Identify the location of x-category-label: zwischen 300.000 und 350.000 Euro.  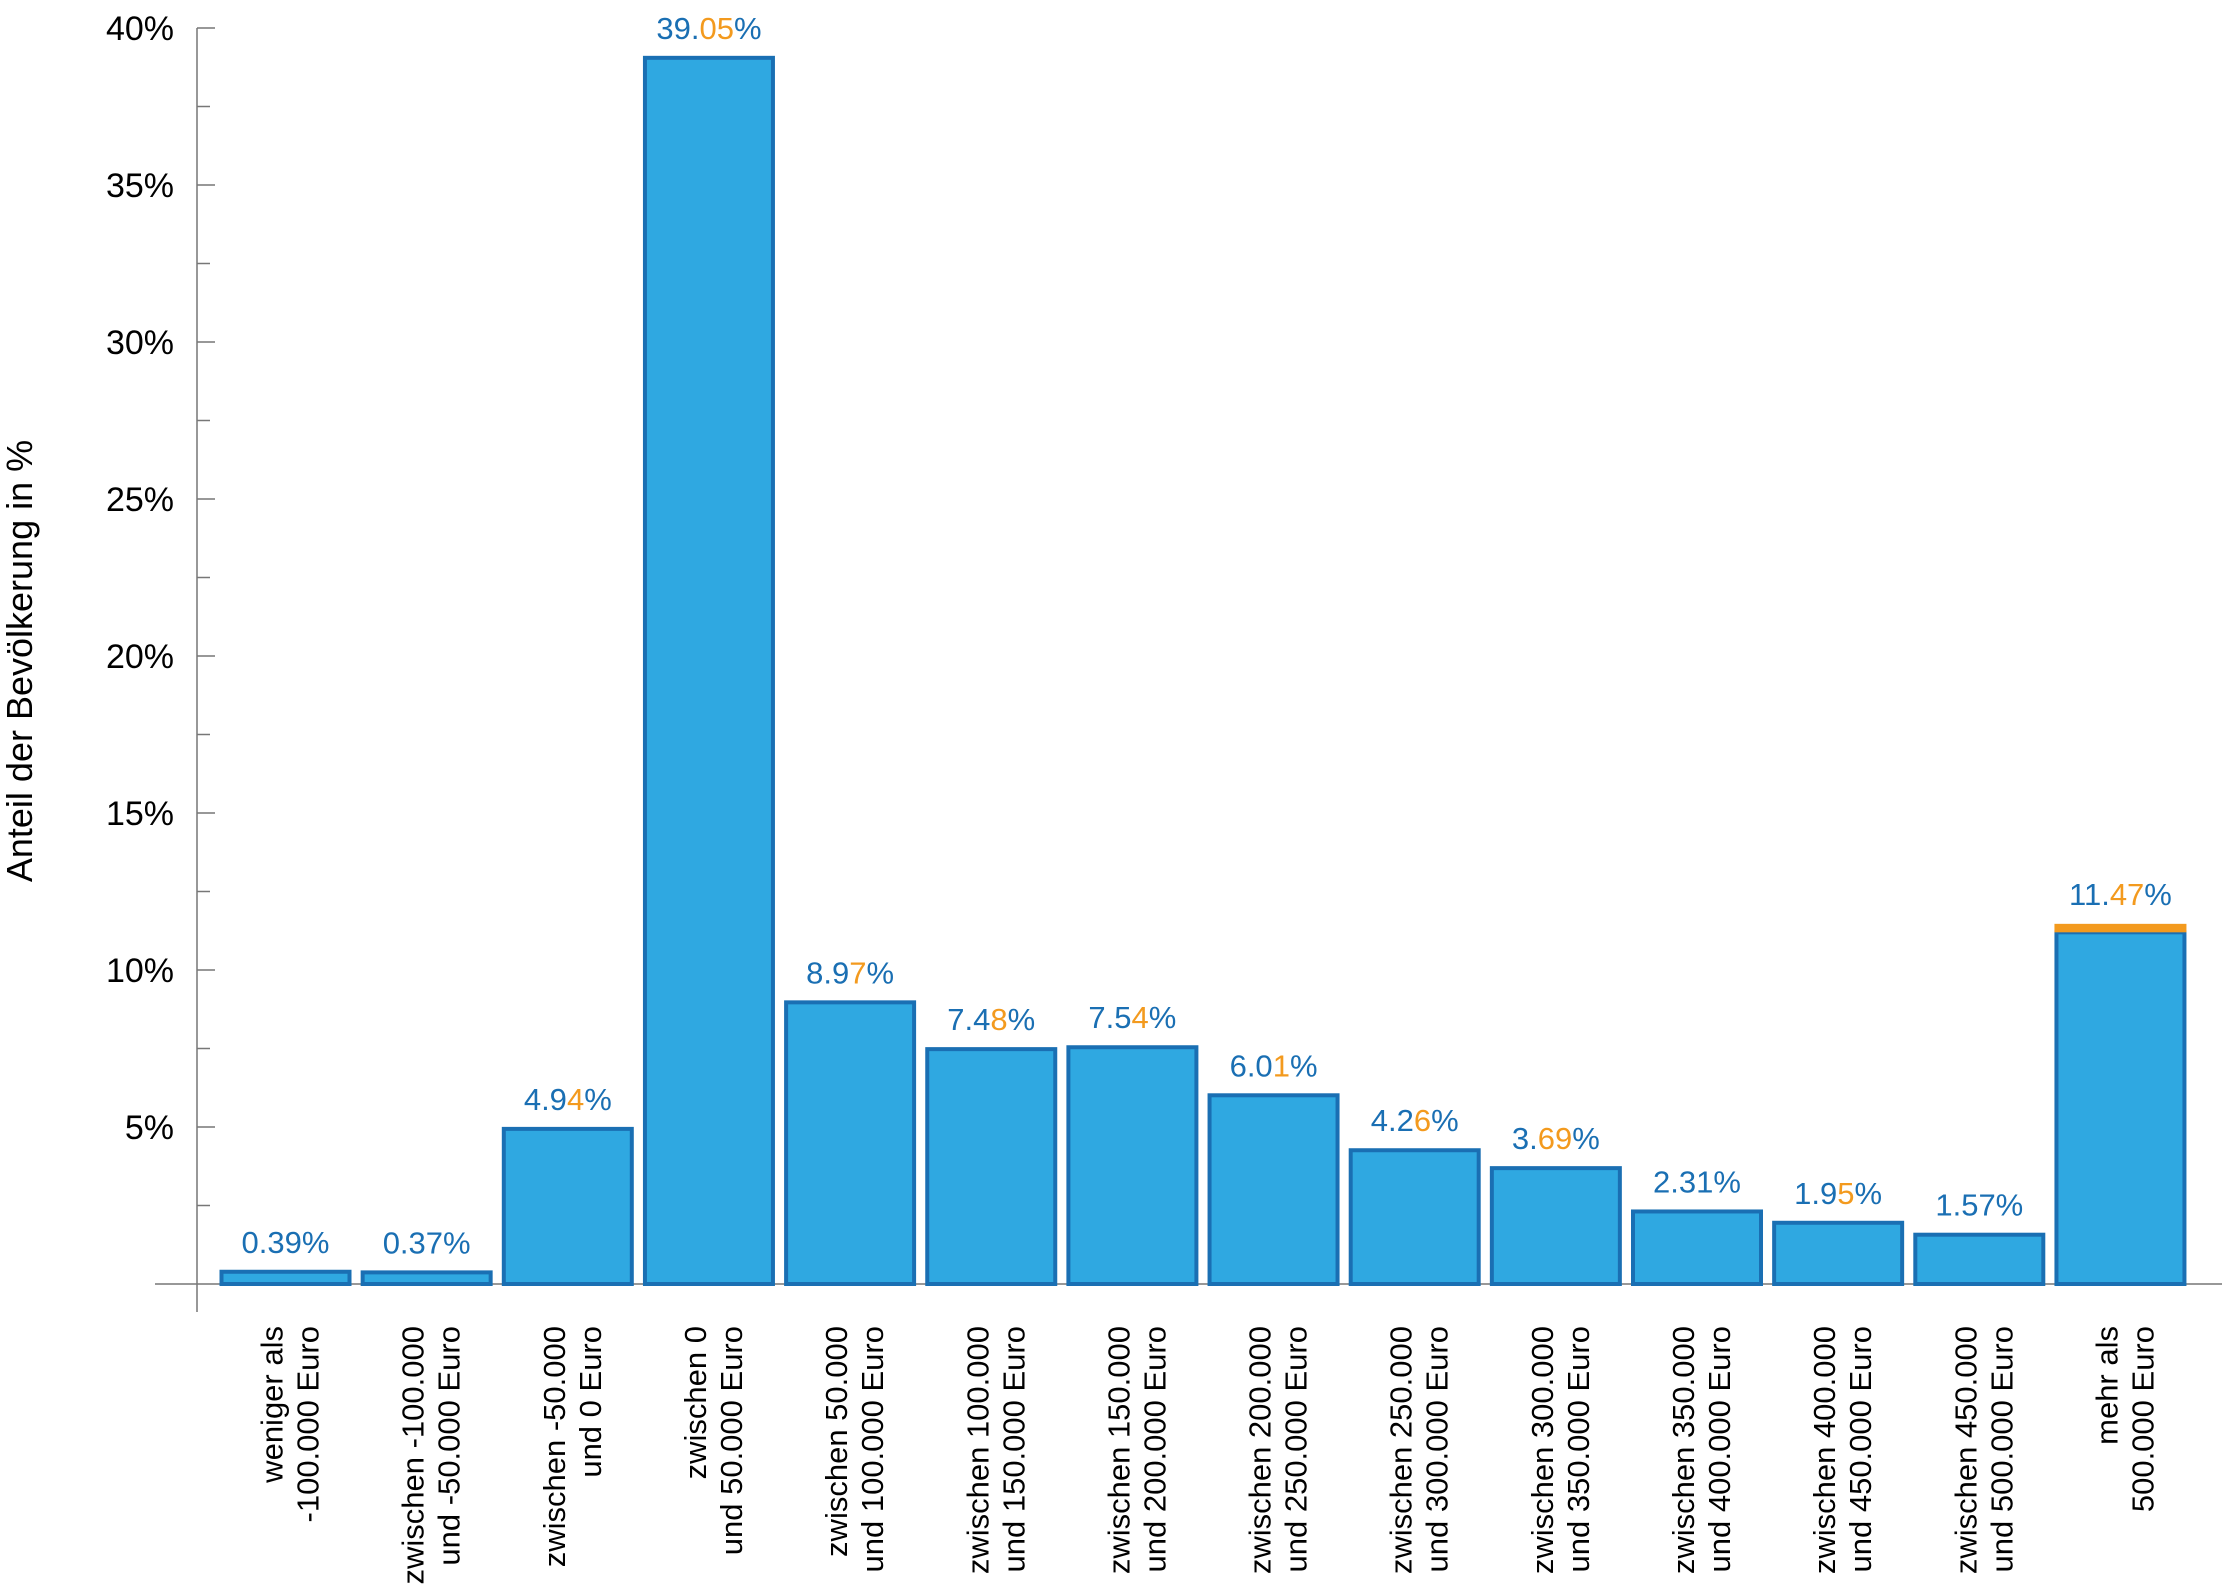
(1560, 1450).